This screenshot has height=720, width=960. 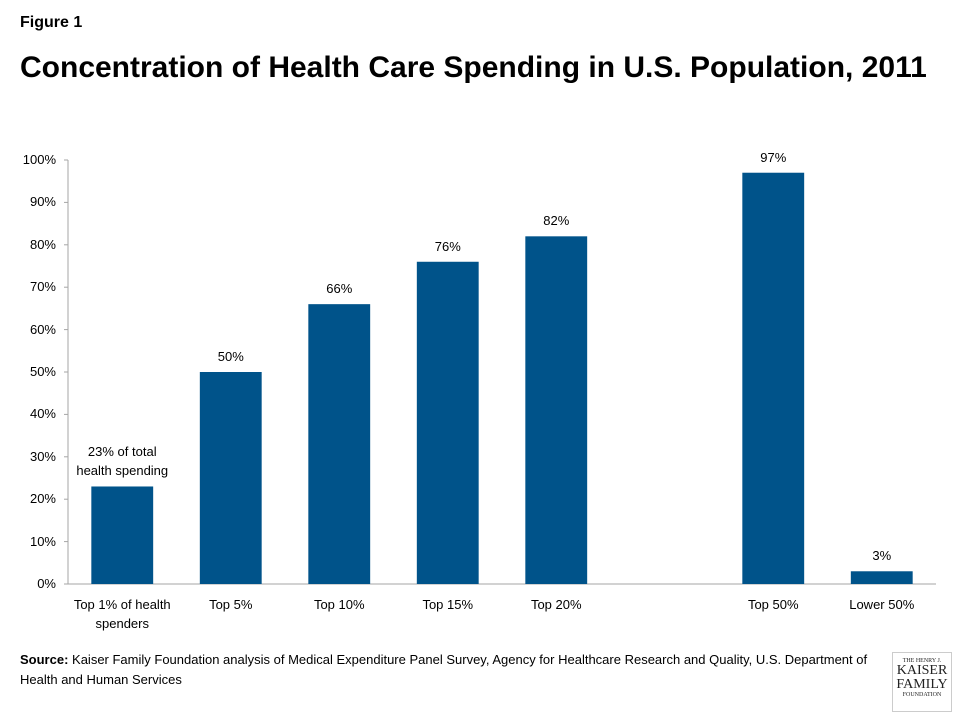 What do you see at coordinates (51, 22) in the screenshot?
I see `figure-label: Figure 1` at bounding box center [51, 22].